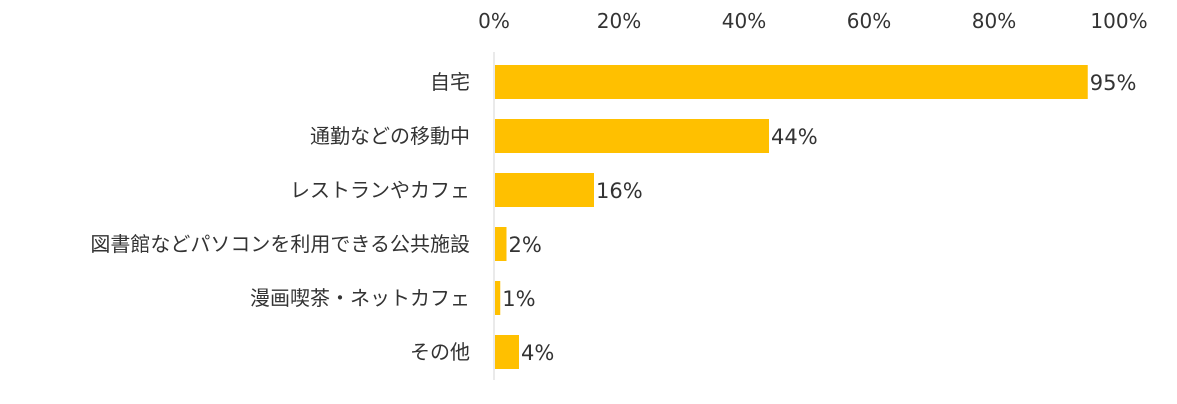  I want to click on category-label: 通勤などの移動中, so click(390, 136).